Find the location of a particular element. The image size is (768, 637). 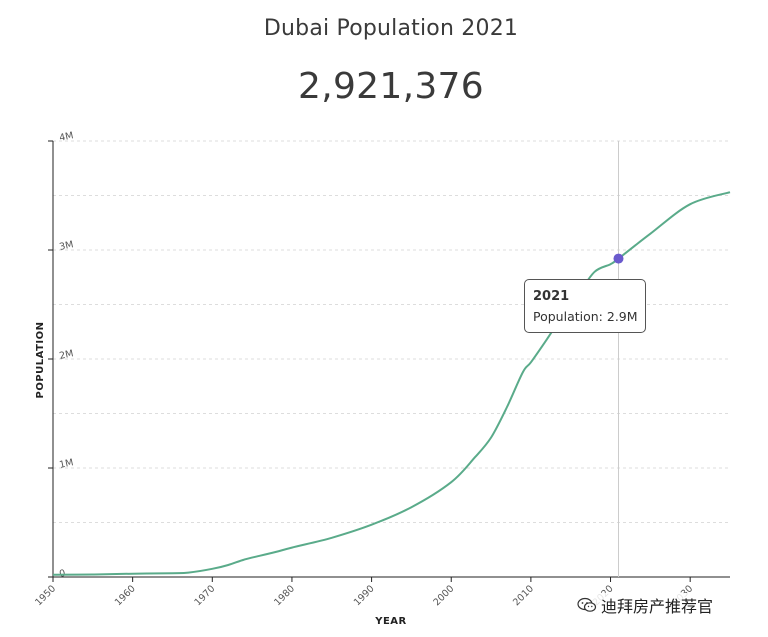

wechat-icon is located at coordinates (587, 604).